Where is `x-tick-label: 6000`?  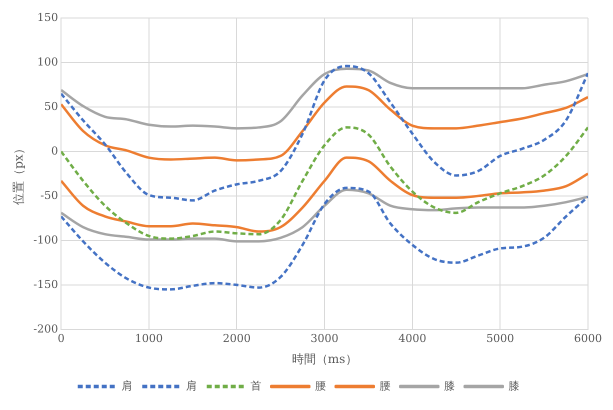
x-tick-label: 6000 is located at coordinates (588, 338).